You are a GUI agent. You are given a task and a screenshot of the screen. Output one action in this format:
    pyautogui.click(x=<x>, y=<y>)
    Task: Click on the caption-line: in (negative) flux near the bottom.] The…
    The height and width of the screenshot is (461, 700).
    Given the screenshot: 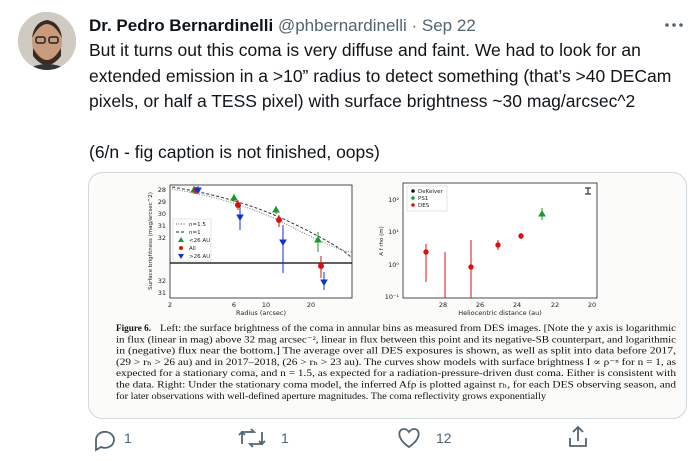 What is the action you would take?
    pyautogui.click(x=396, y=351)
    